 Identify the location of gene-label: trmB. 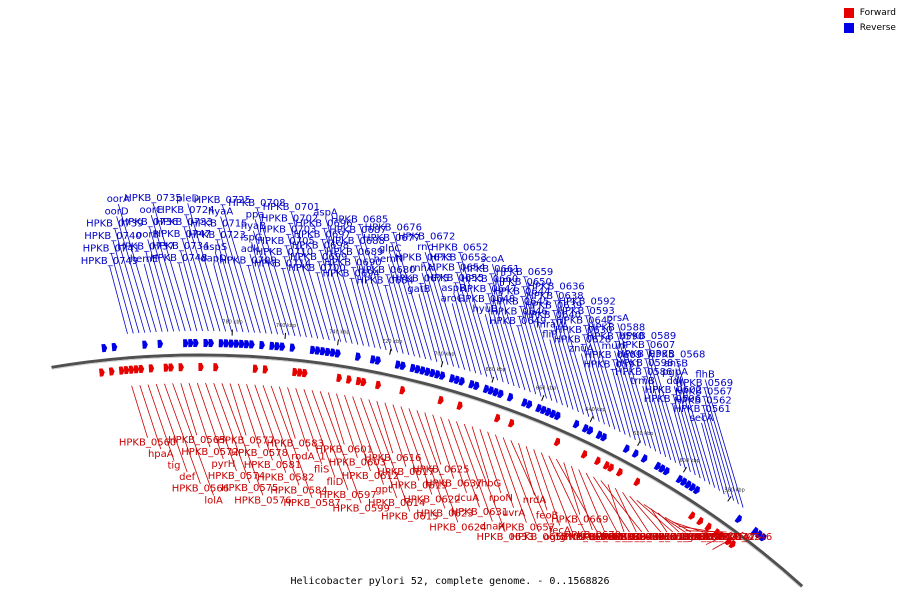
(642, 381).